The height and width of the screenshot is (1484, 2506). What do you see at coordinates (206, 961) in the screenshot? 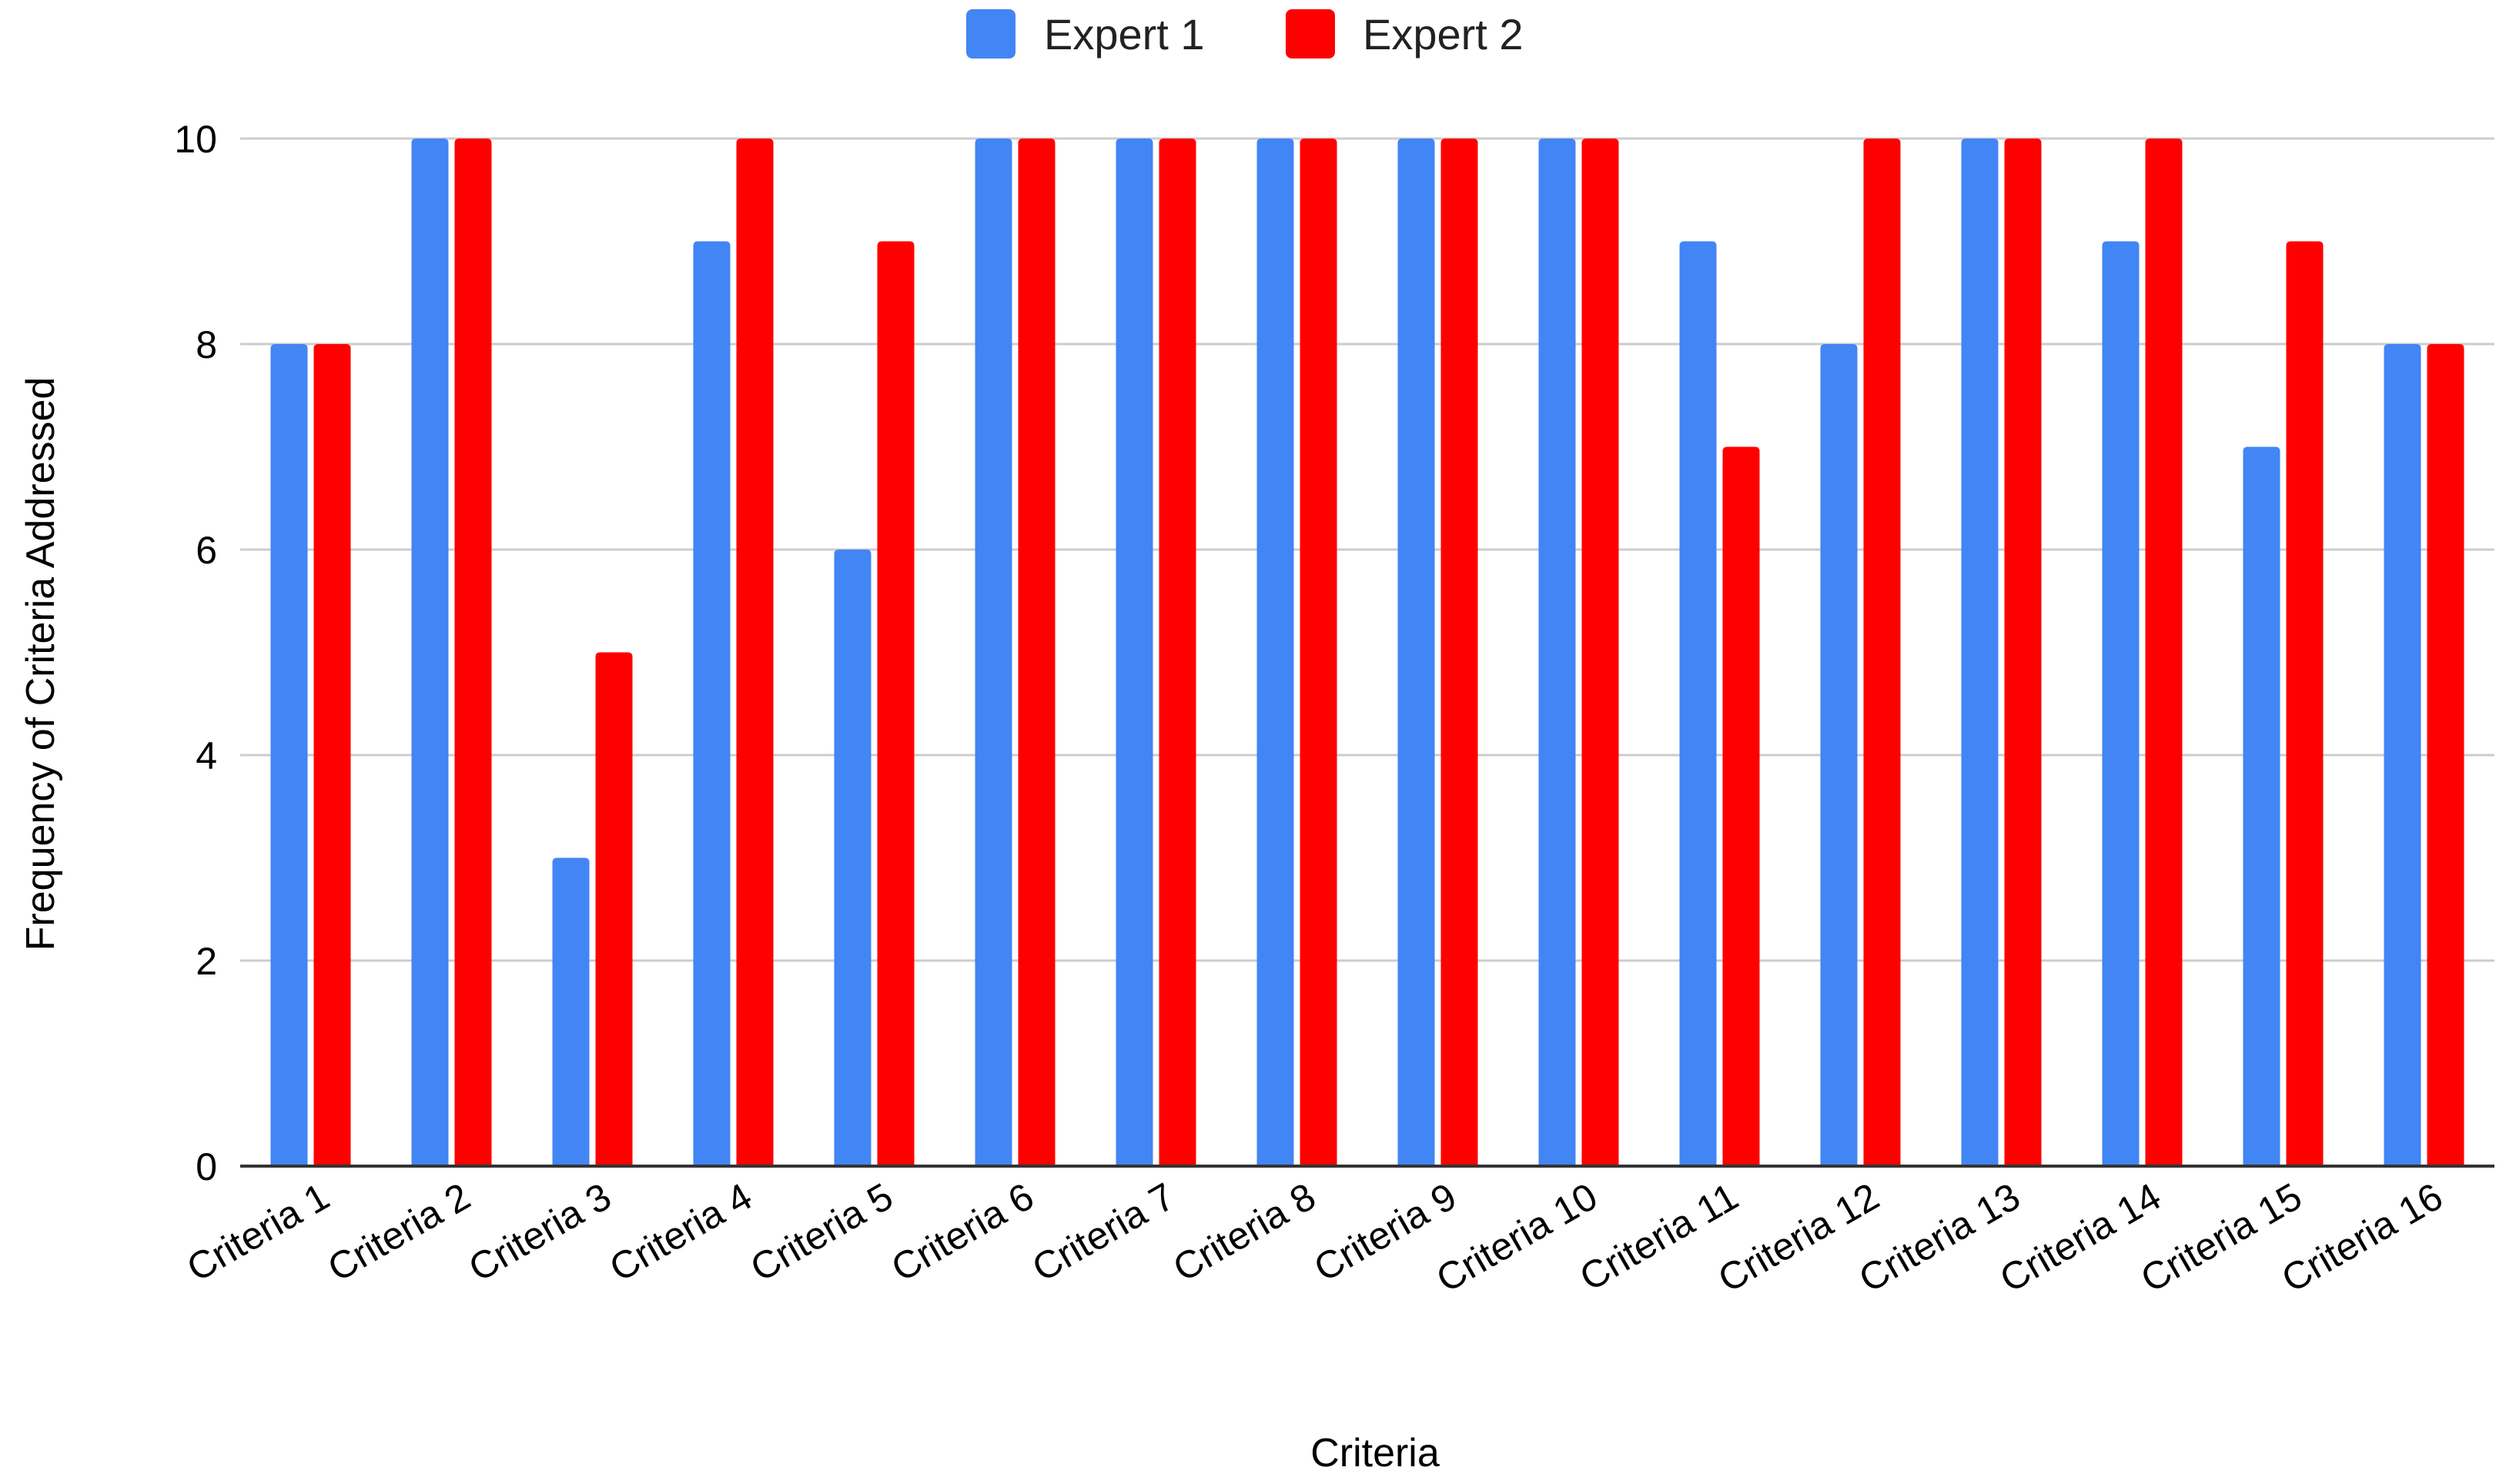
I see `y-tick-label: 2` at bounding box center [206, 961].